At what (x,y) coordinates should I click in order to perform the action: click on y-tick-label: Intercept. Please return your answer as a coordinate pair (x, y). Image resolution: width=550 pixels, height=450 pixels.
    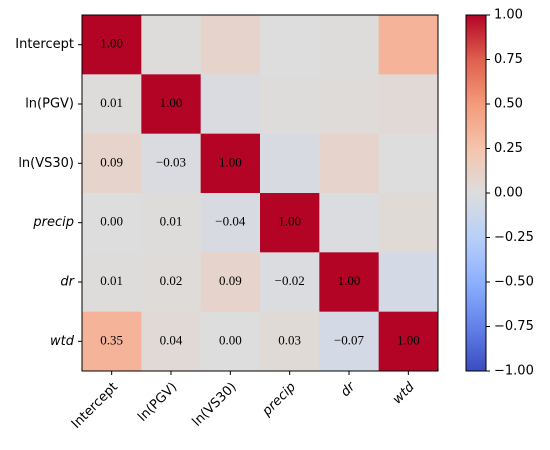
    Looking at the image, I should click on (44, 44).